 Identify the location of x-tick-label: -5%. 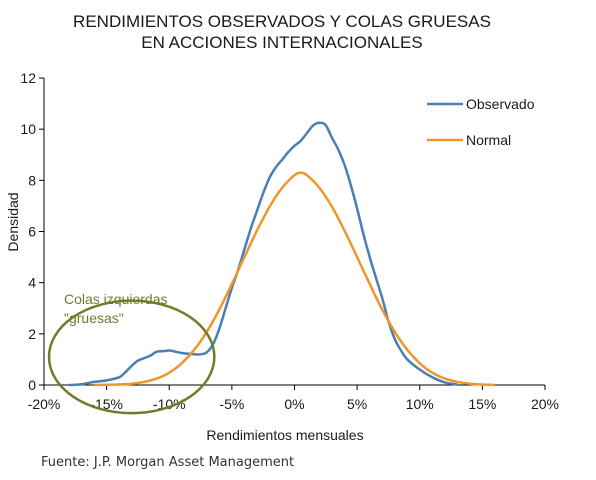
(231, 404).